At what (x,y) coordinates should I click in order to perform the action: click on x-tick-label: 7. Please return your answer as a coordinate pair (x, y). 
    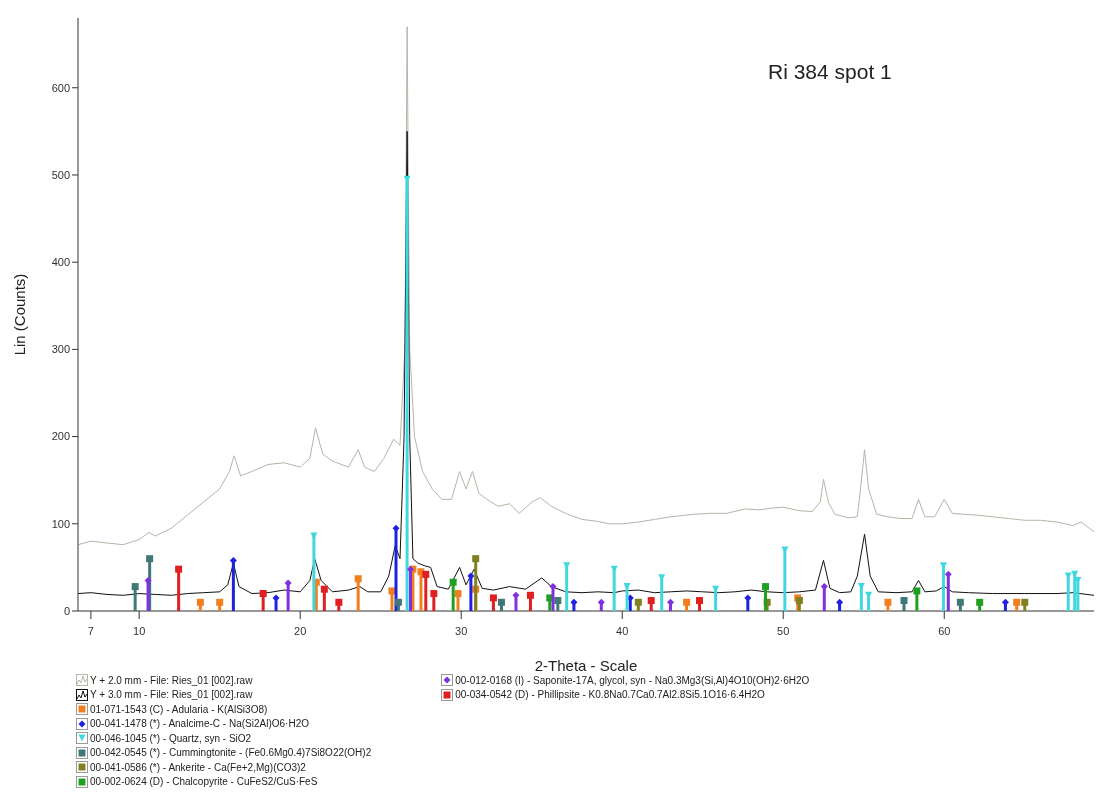
    Looking at the image, I should click on (90, 630).